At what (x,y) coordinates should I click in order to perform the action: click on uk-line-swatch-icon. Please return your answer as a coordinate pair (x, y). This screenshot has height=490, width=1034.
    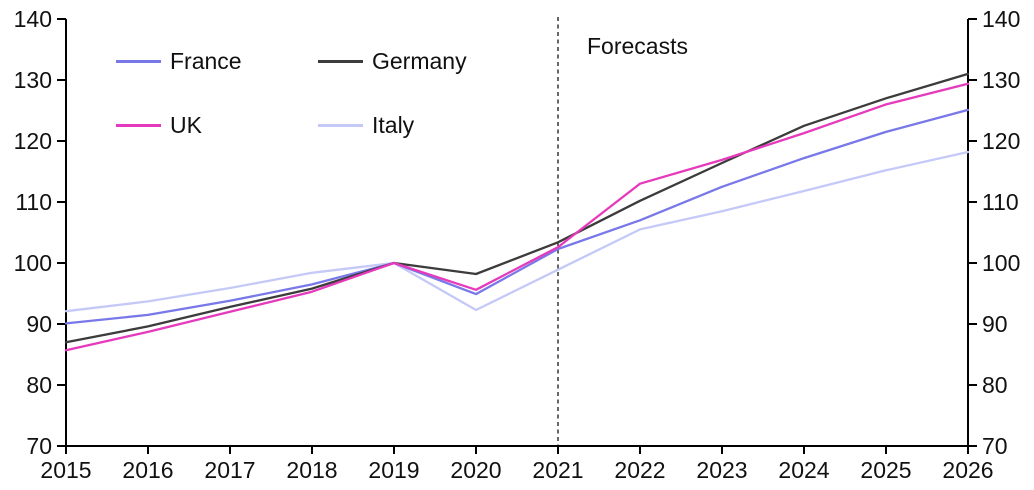
    Looking at the image, I should click on (138, 125).